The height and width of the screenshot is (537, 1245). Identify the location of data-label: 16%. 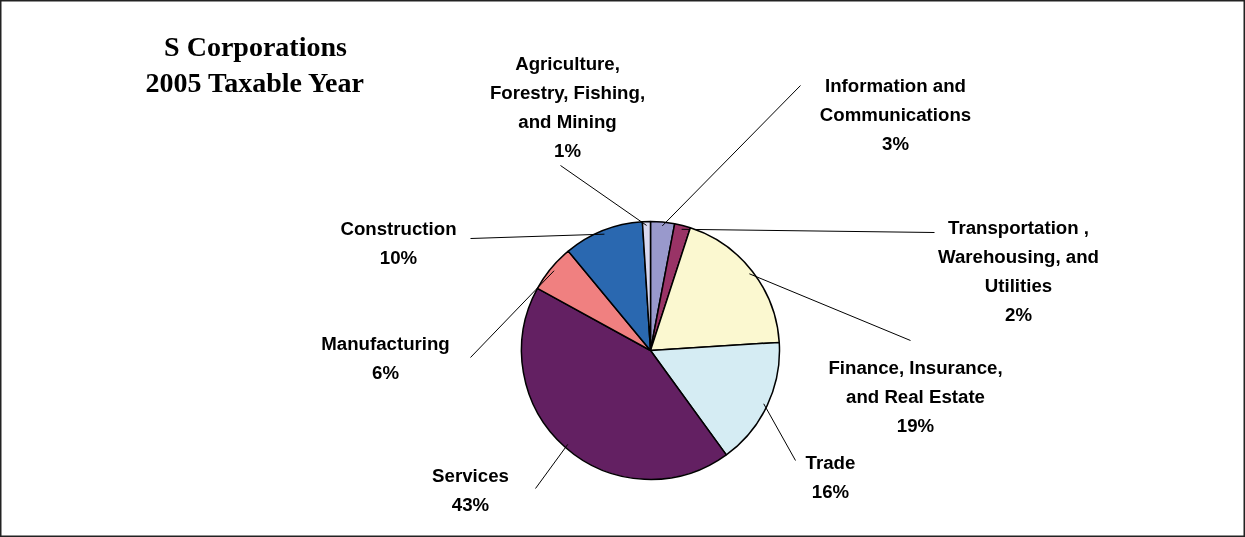
(830, 491).